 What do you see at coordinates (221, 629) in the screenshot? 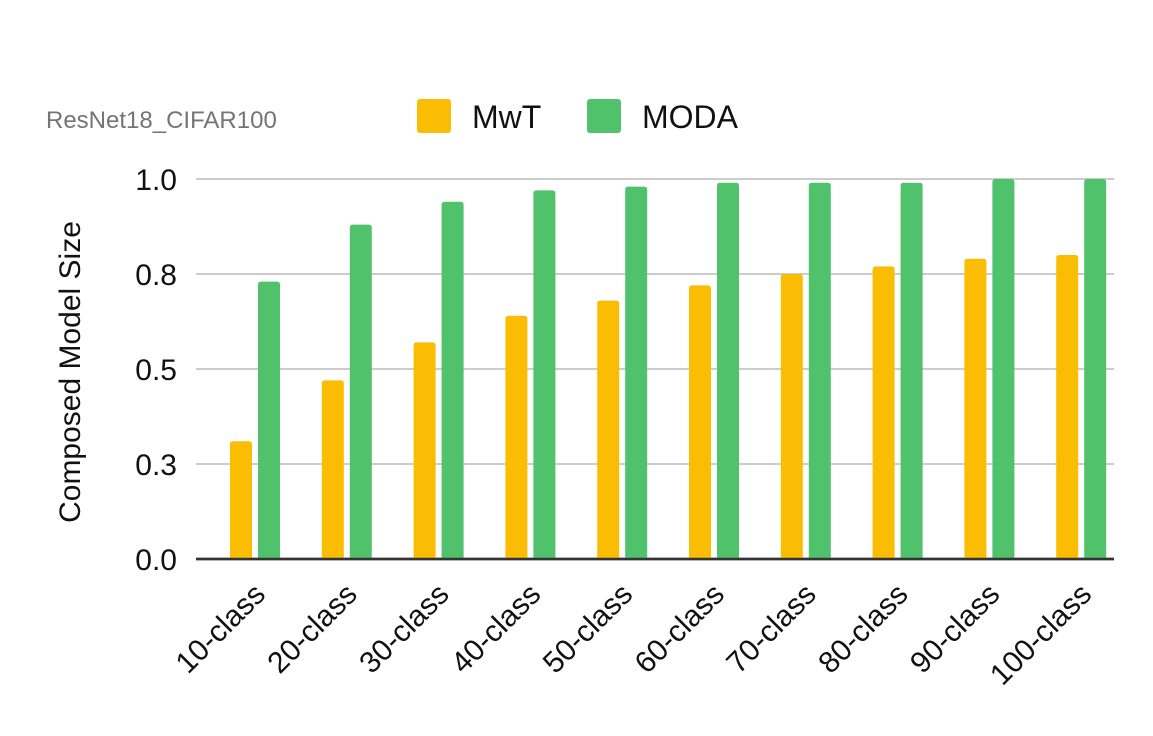
I see `x-tick-label: 10-class` at bounding box center [221, 629].